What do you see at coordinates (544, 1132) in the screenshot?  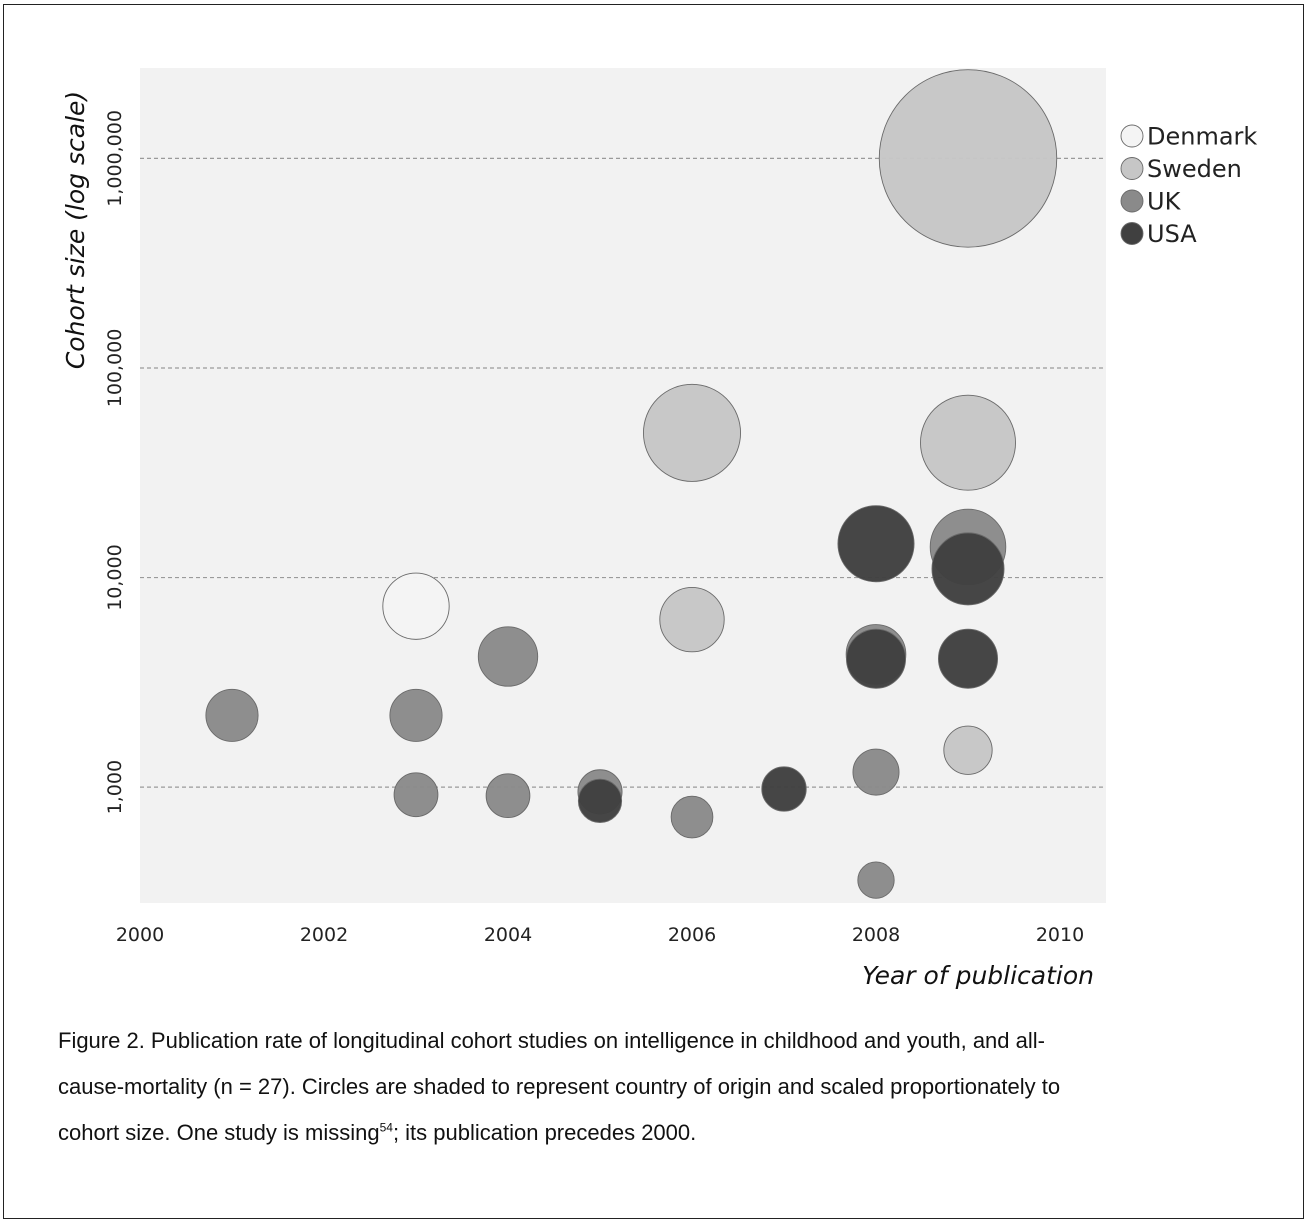 I see `caption-line-3-end: ; its publication precedes 2000.` at bounding box center [544, 1132].